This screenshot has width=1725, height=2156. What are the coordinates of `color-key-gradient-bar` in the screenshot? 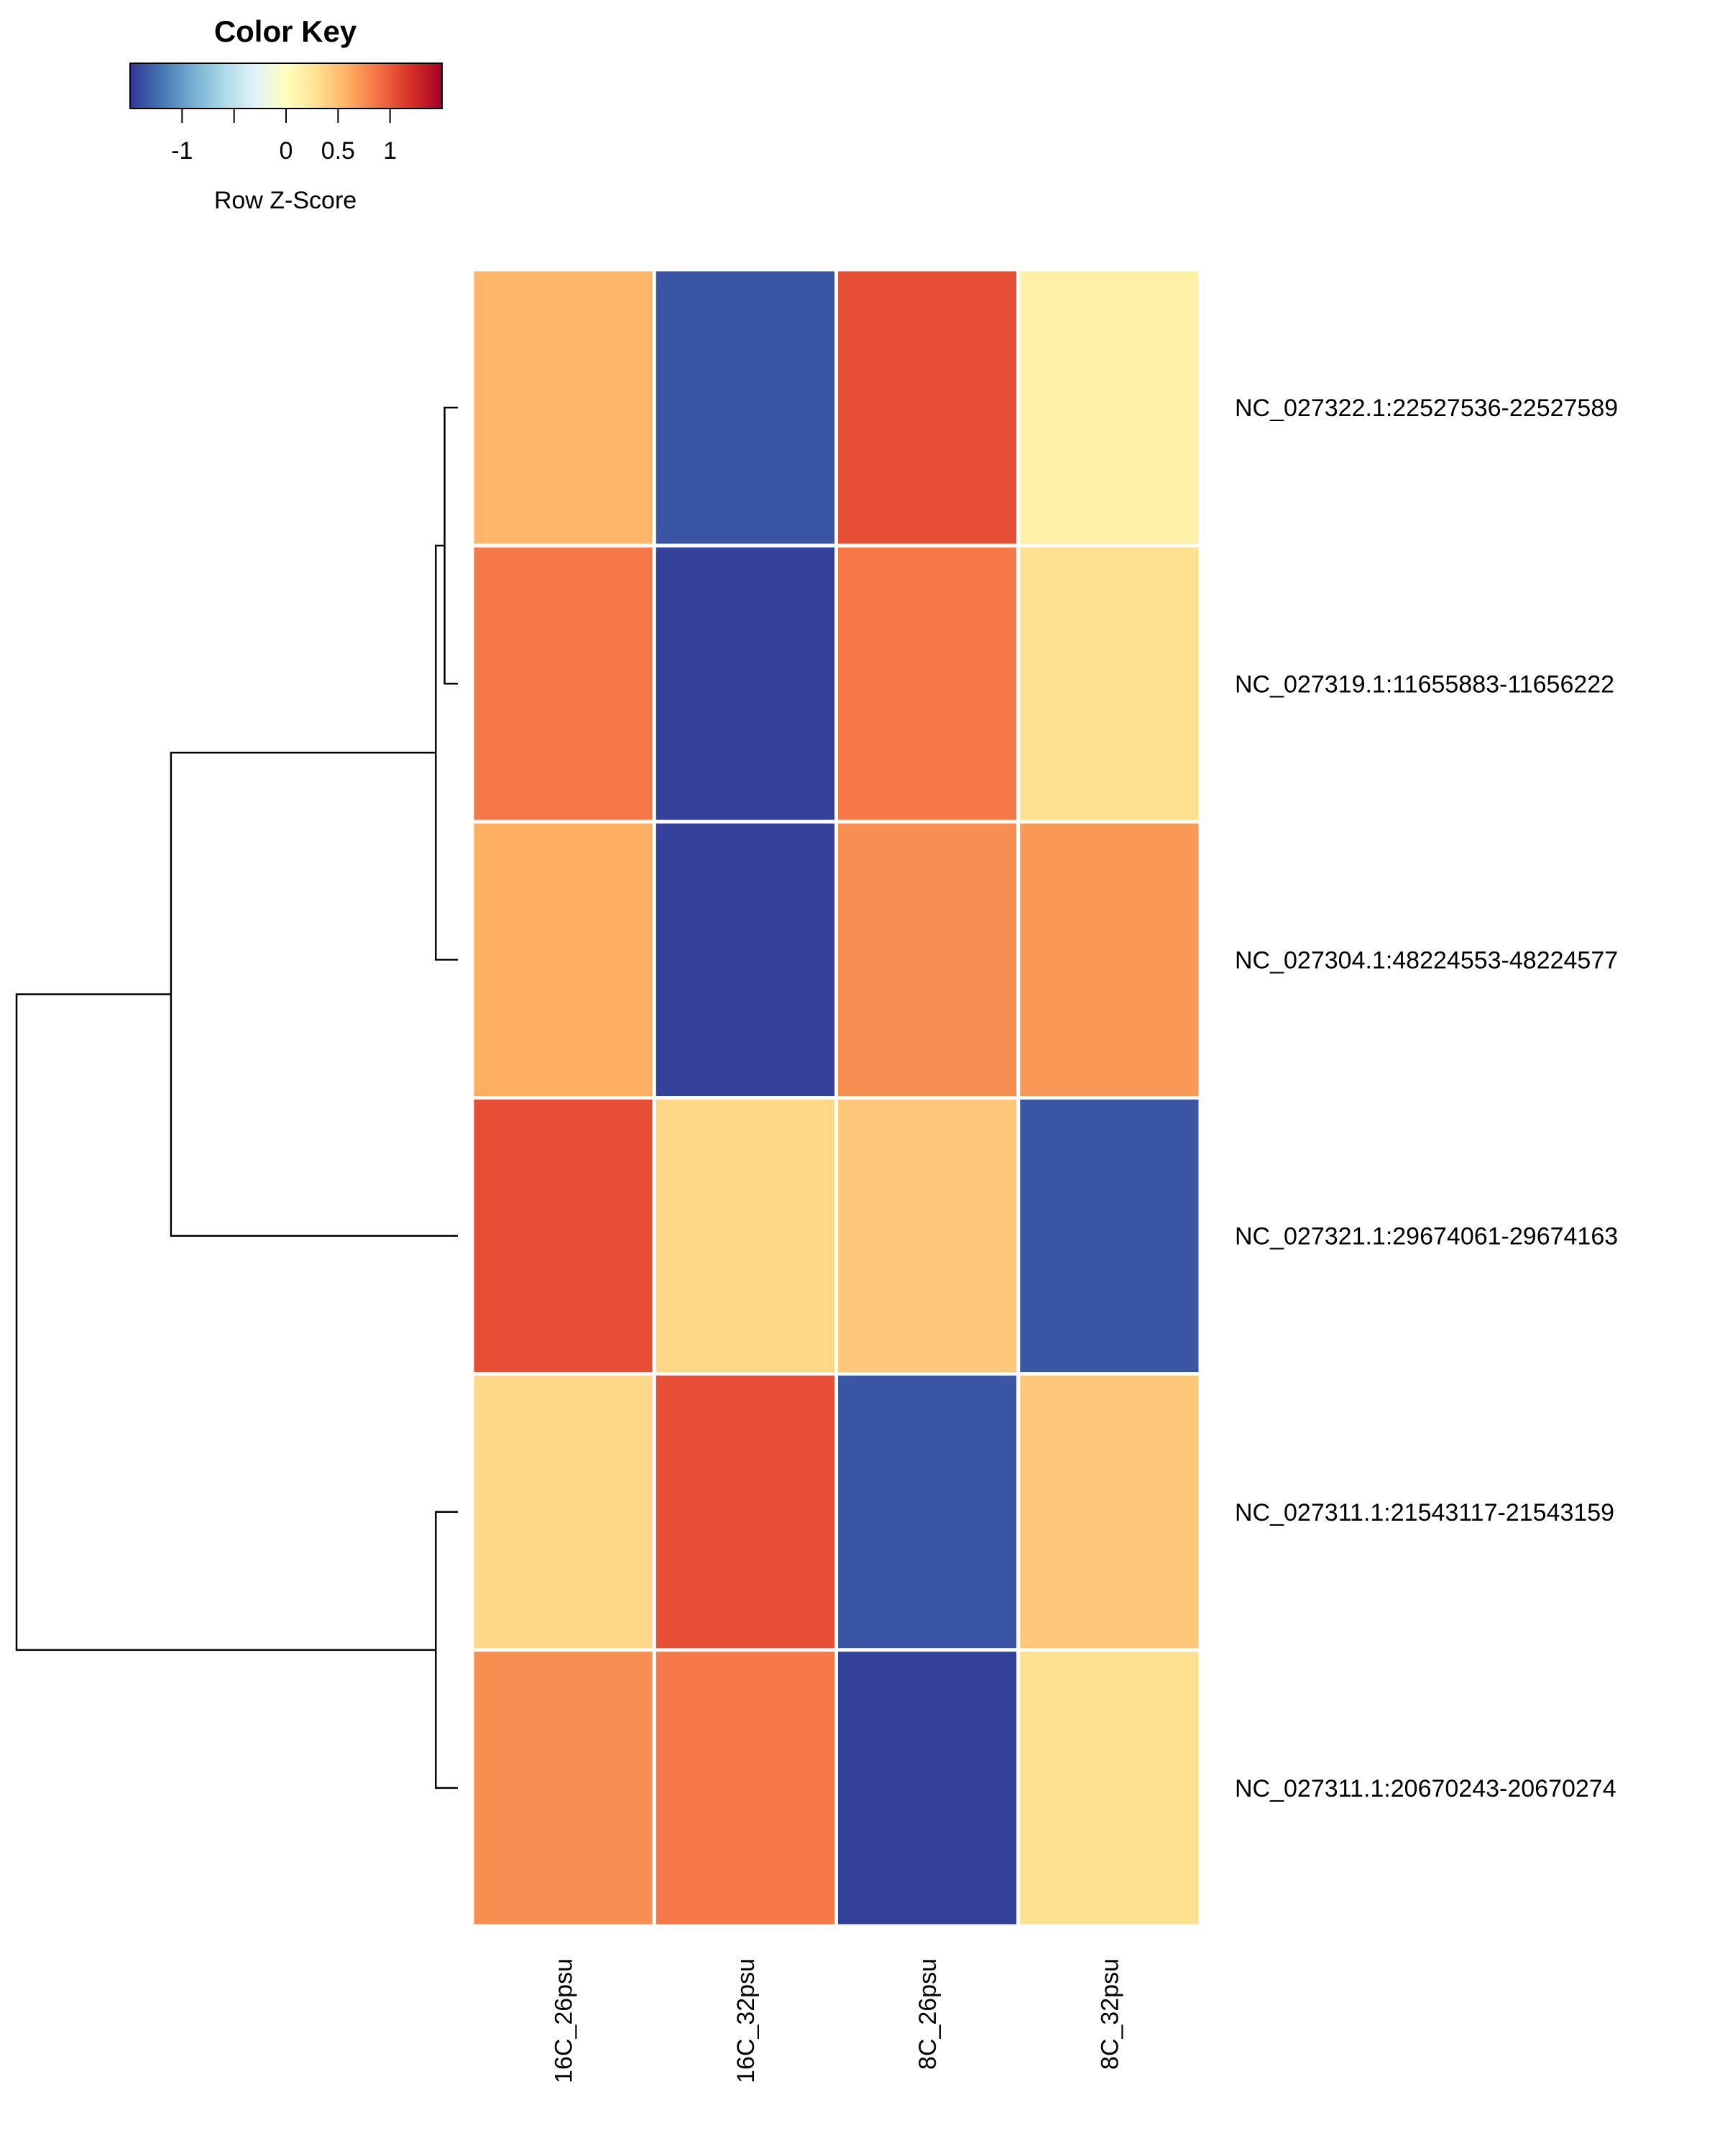 It's located at (286, 86).